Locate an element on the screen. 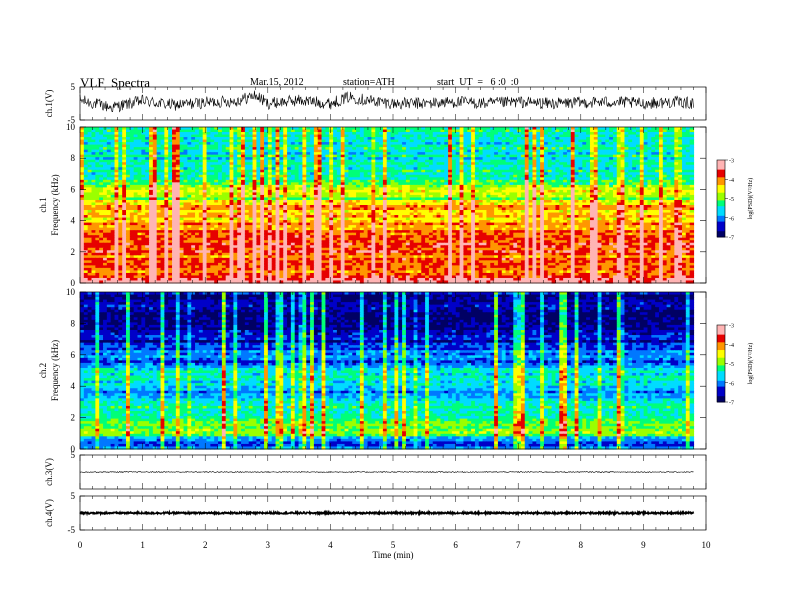 The height and width of the screenshot is (612, 792). xtick-label: 6 is located at coordinates (455, 545).